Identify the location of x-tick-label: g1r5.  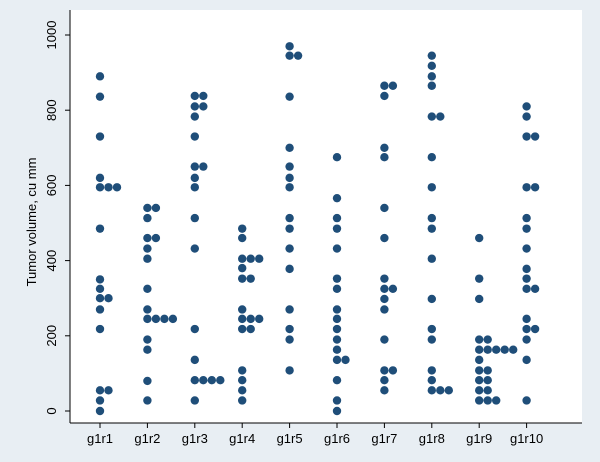
(290, 438).